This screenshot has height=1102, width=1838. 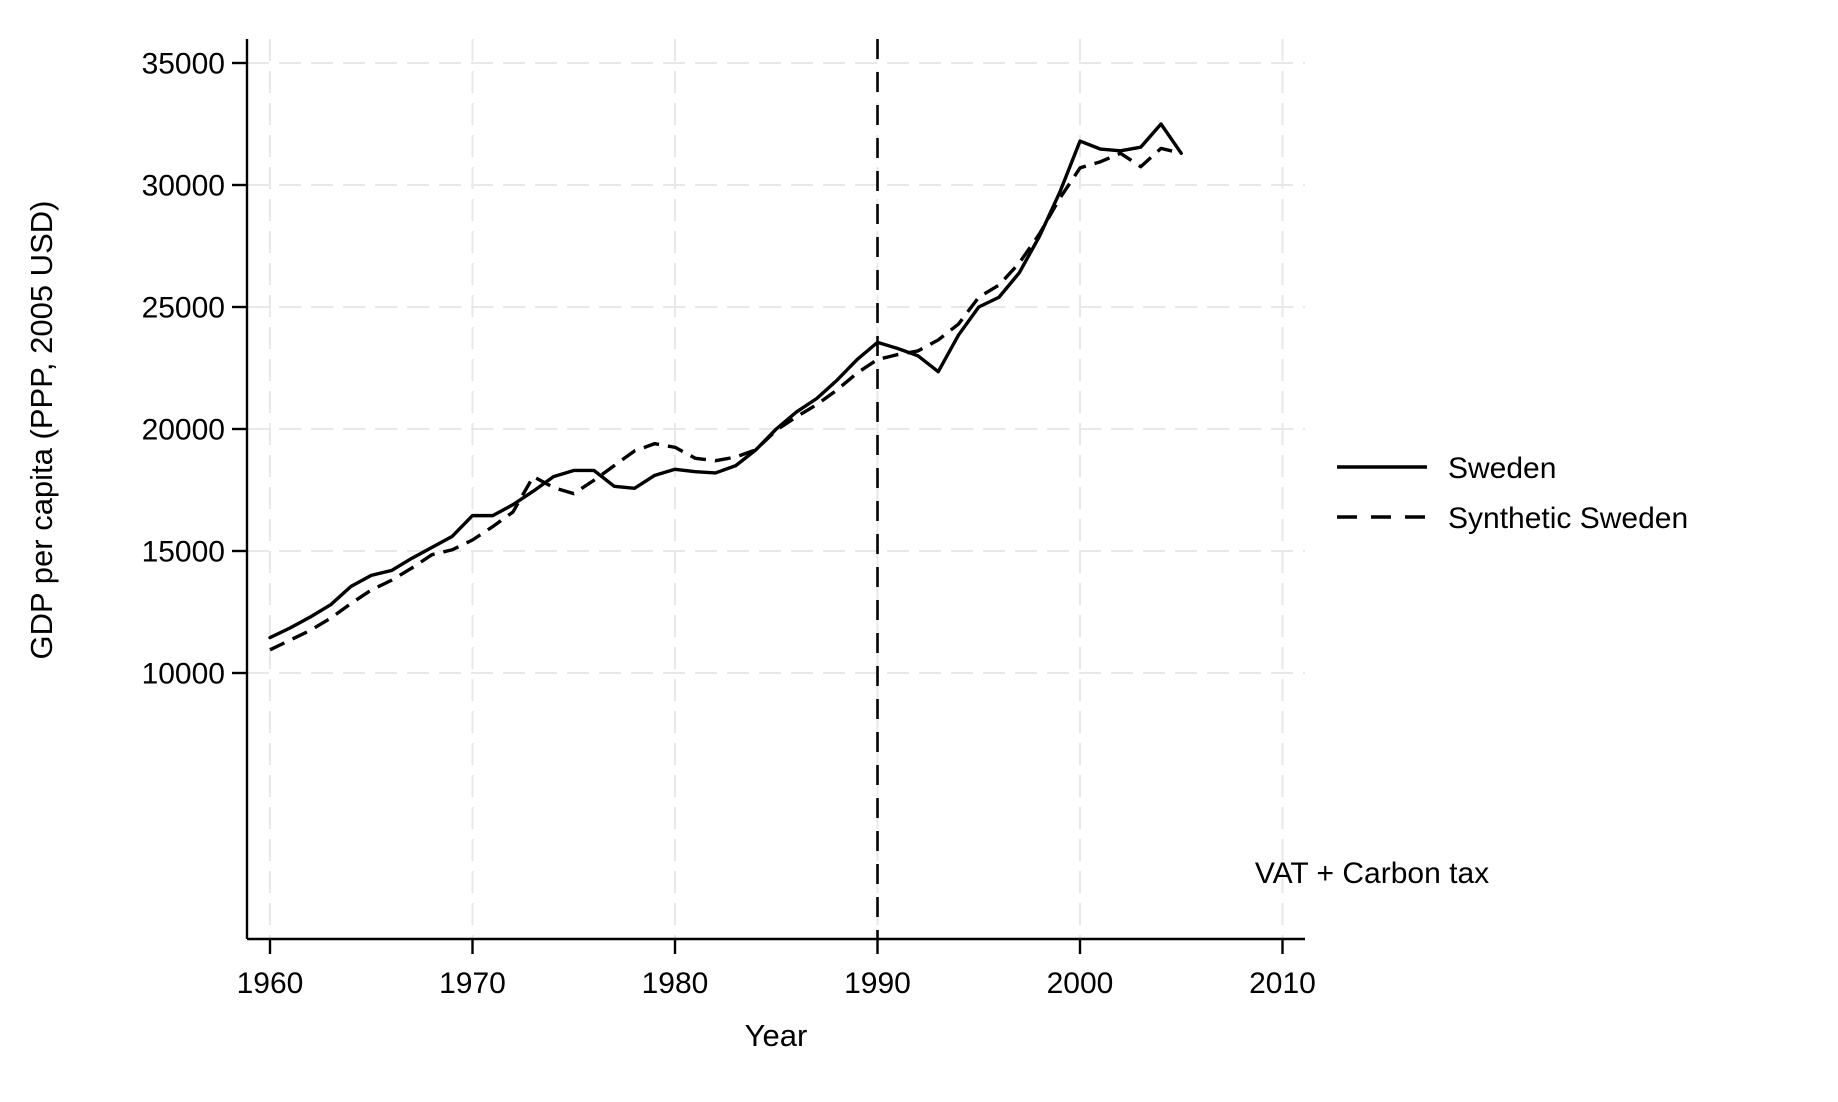 I want to click on x-tick-label: 1980, so click(x=675, y=983).